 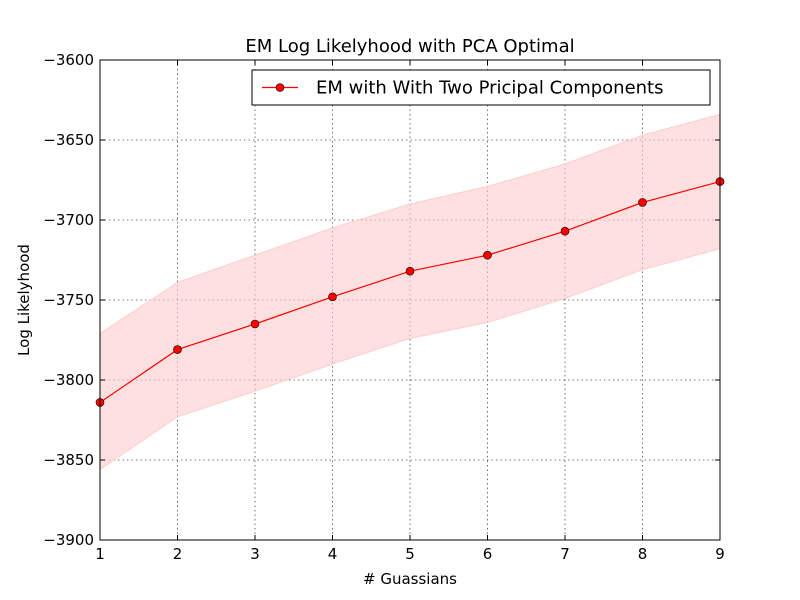 I want to click on y-tick-label: −3600, so click(x=68, y=60).